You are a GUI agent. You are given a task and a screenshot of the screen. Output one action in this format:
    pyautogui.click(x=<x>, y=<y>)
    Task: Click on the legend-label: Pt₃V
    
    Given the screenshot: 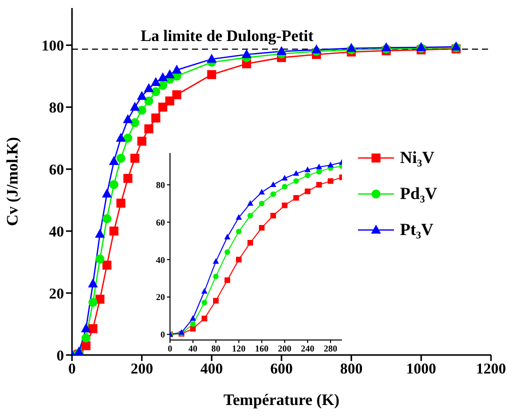 What is the action you would take?
    pyautogui.click(x=417, y=230)
    